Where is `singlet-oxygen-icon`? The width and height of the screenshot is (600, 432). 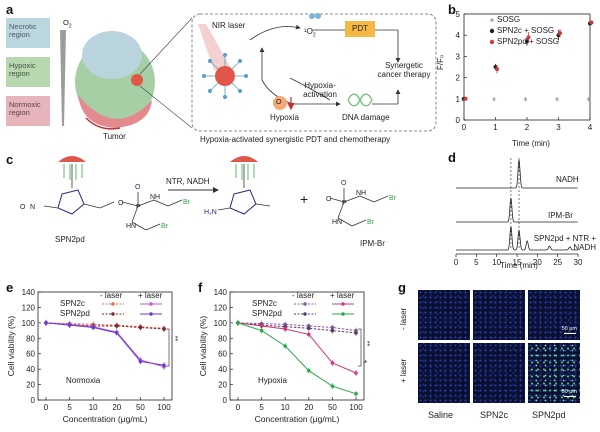
singlet-oxygen-icon is located at coordinates (315, 16).